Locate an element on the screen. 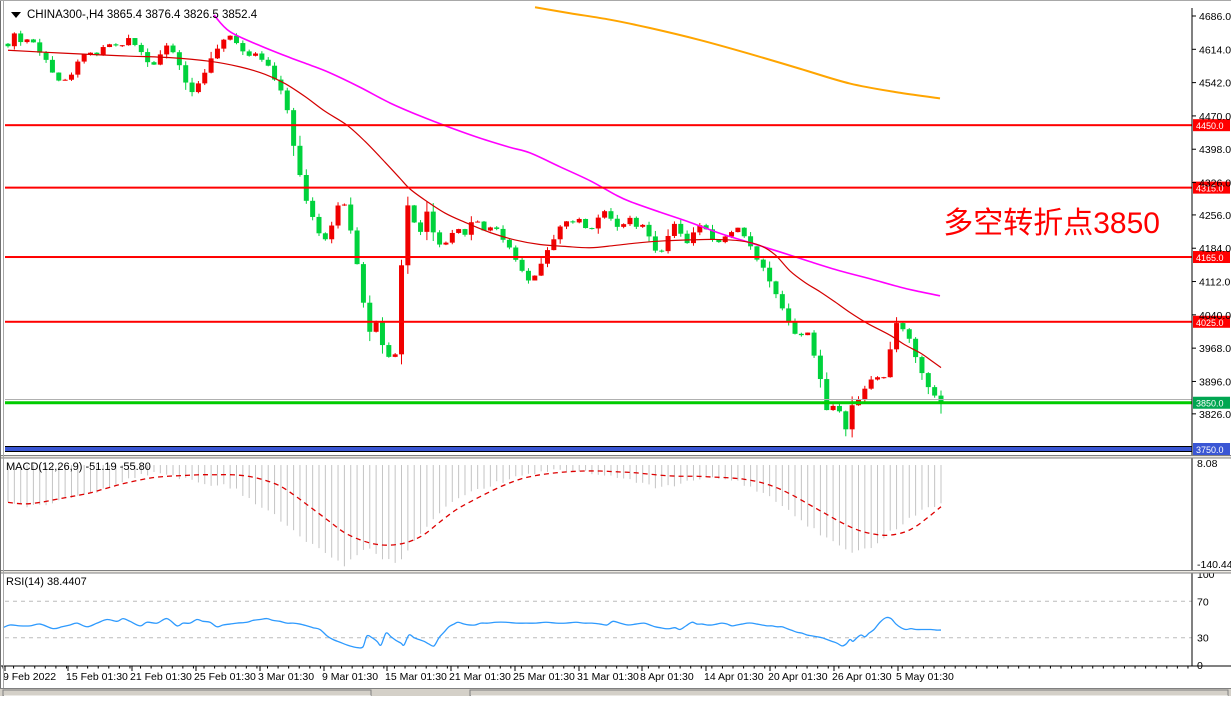 The image size is (1231, 701). ma-long-orange-line is located at coordinates (737, 53).